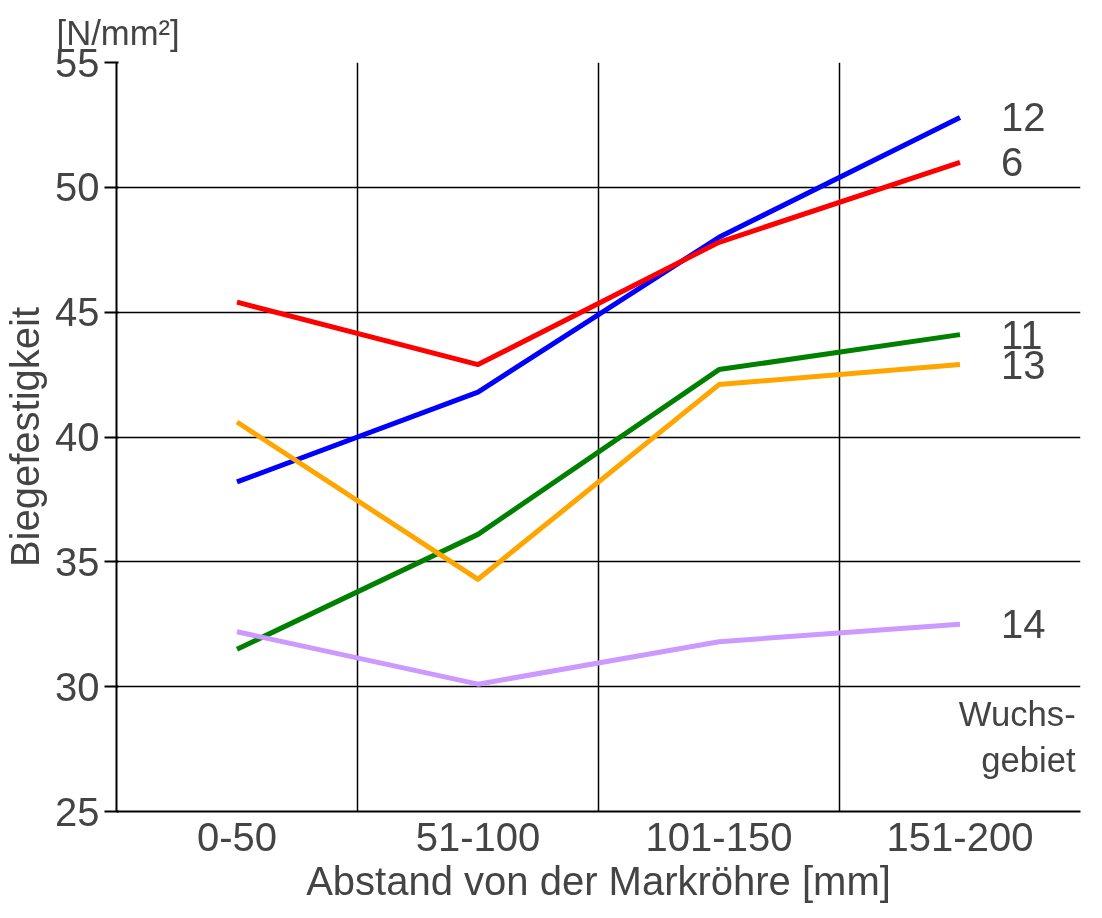  Describe the element at coordinates (1023, 117) in the screenshot. I see `series-label: 12` at that location.